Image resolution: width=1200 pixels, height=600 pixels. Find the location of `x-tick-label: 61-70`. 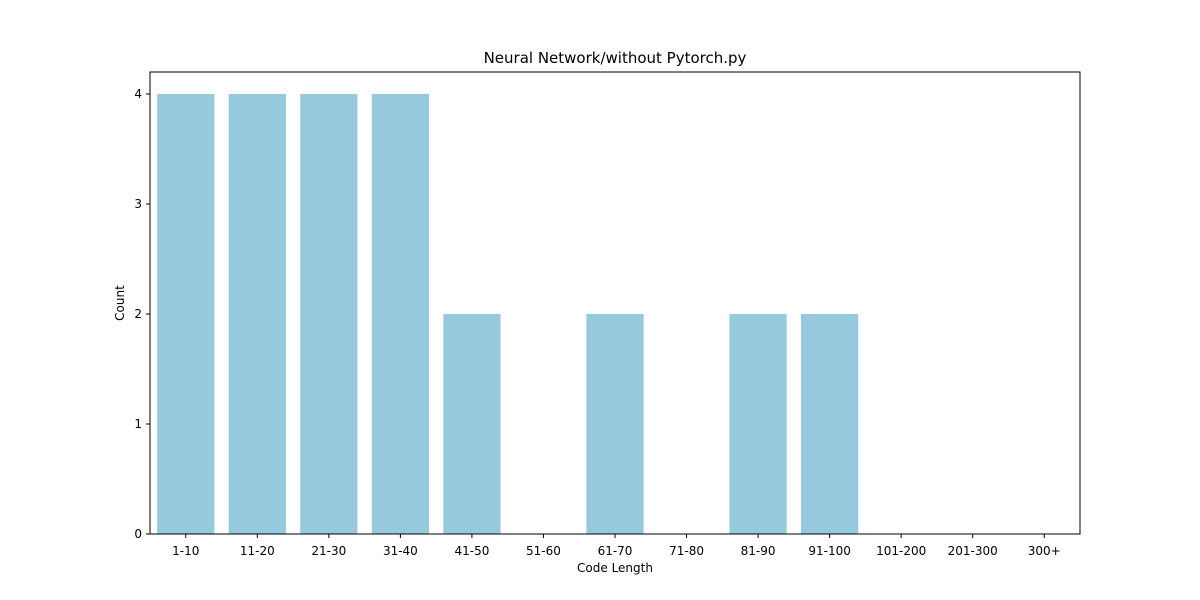

x-tick-label: 61-70 is located at coordinates (615, 551).